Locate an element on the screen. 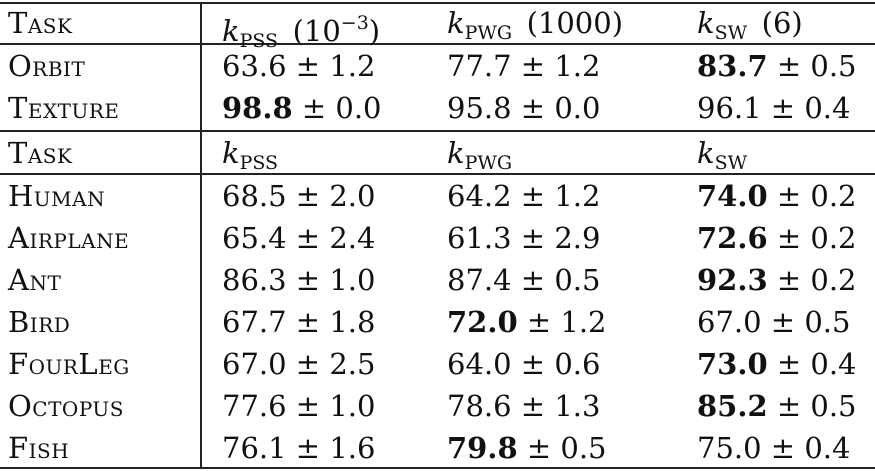 The width and height of the screenshot is (875, 471). std-dev: 2.0 is located at coordinates (352, 196).